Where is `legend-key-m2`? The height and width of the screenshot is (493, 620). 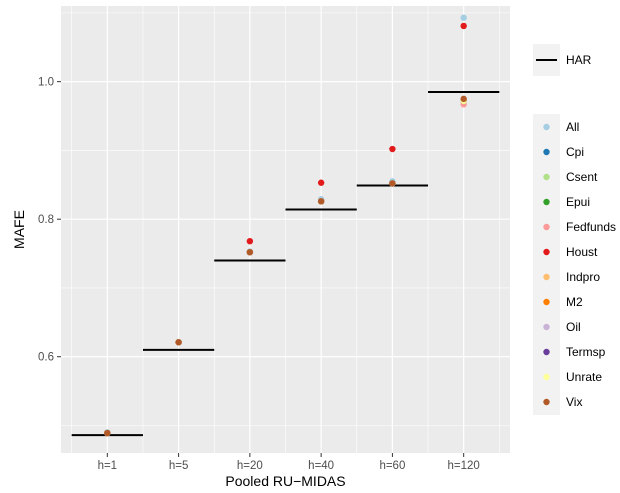
legend-key-m2 is located at coordinates (546, 302).